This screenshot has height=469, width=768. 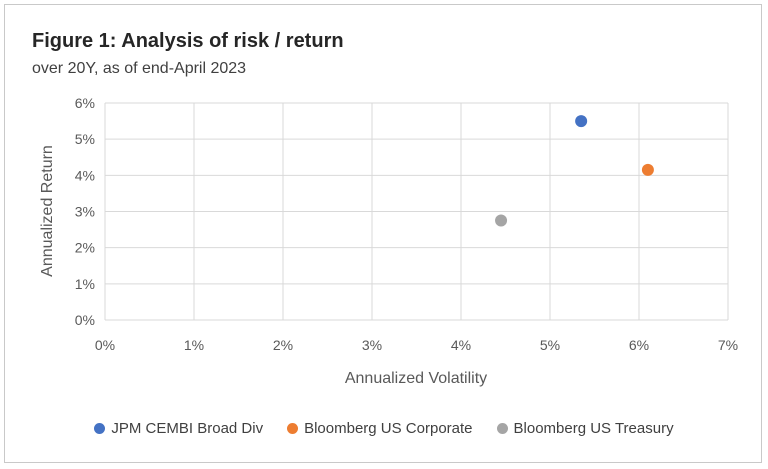 What do you see at coordinates (388, 428) in the screenshot?
I see `legend-label: Bloomberg US Corporate` at bounding box center [388, 428].